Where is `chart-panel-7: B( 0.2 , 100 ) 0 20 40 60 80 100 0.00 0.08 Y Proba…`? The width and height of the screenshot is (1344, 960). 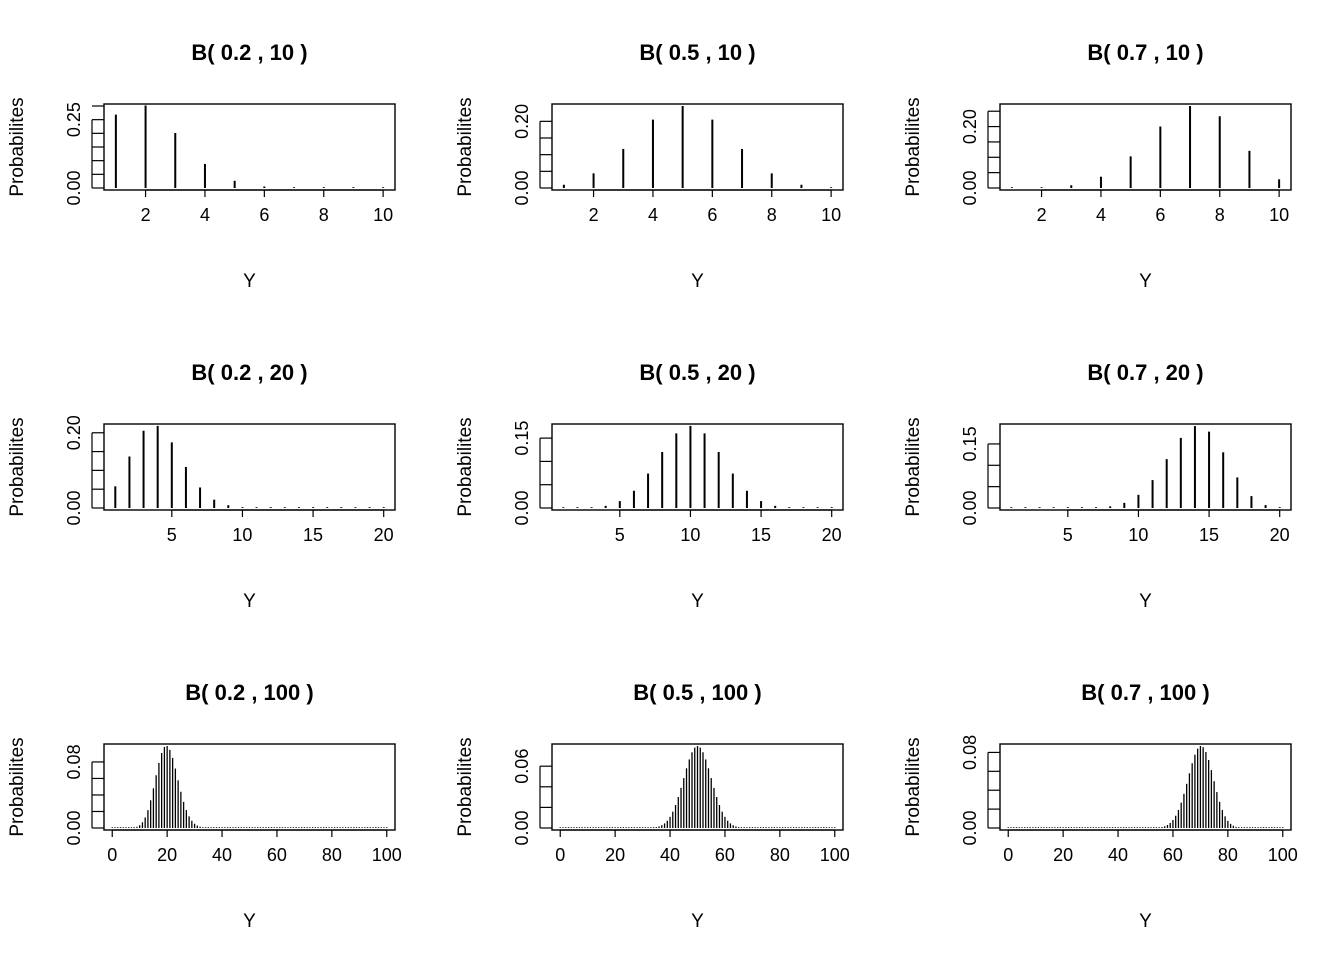
chart-panel-7: B( 0.2 , 100 ) 0 20 40 60 80 100 0.00 0.08 Y Proba… is located at coordinates (204, 806).